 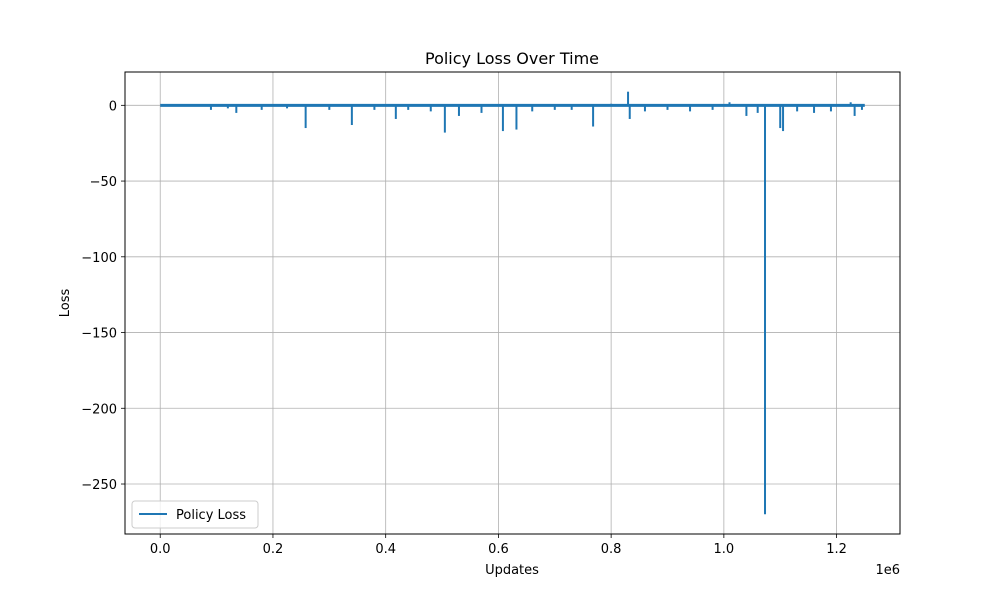 I want to click on legend: Policy Loss, so click(x=195, y=514).